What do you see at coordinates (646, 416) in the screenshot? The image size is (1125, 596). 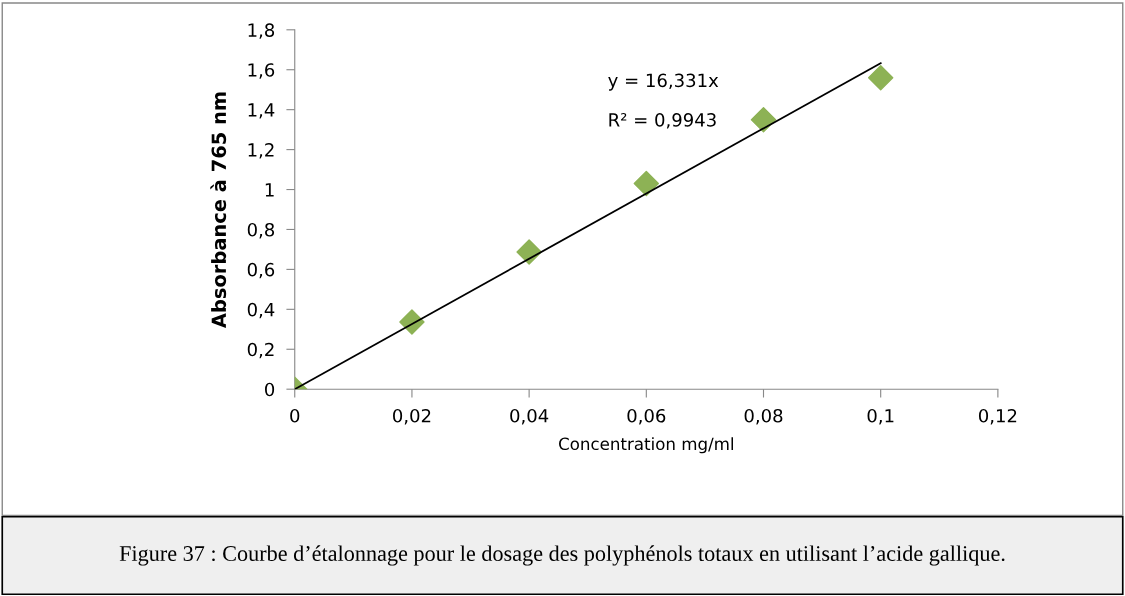 I see `x-tick-label: 0,06` at bounding box center [646, 416].